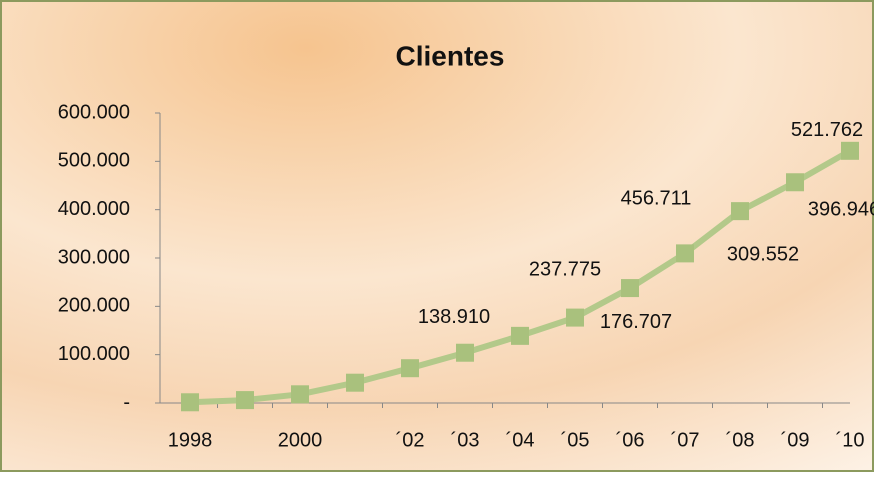  Describe the element at coordinates (454, 317) in the screenshot. I see `data-label: 138.910` at that location.